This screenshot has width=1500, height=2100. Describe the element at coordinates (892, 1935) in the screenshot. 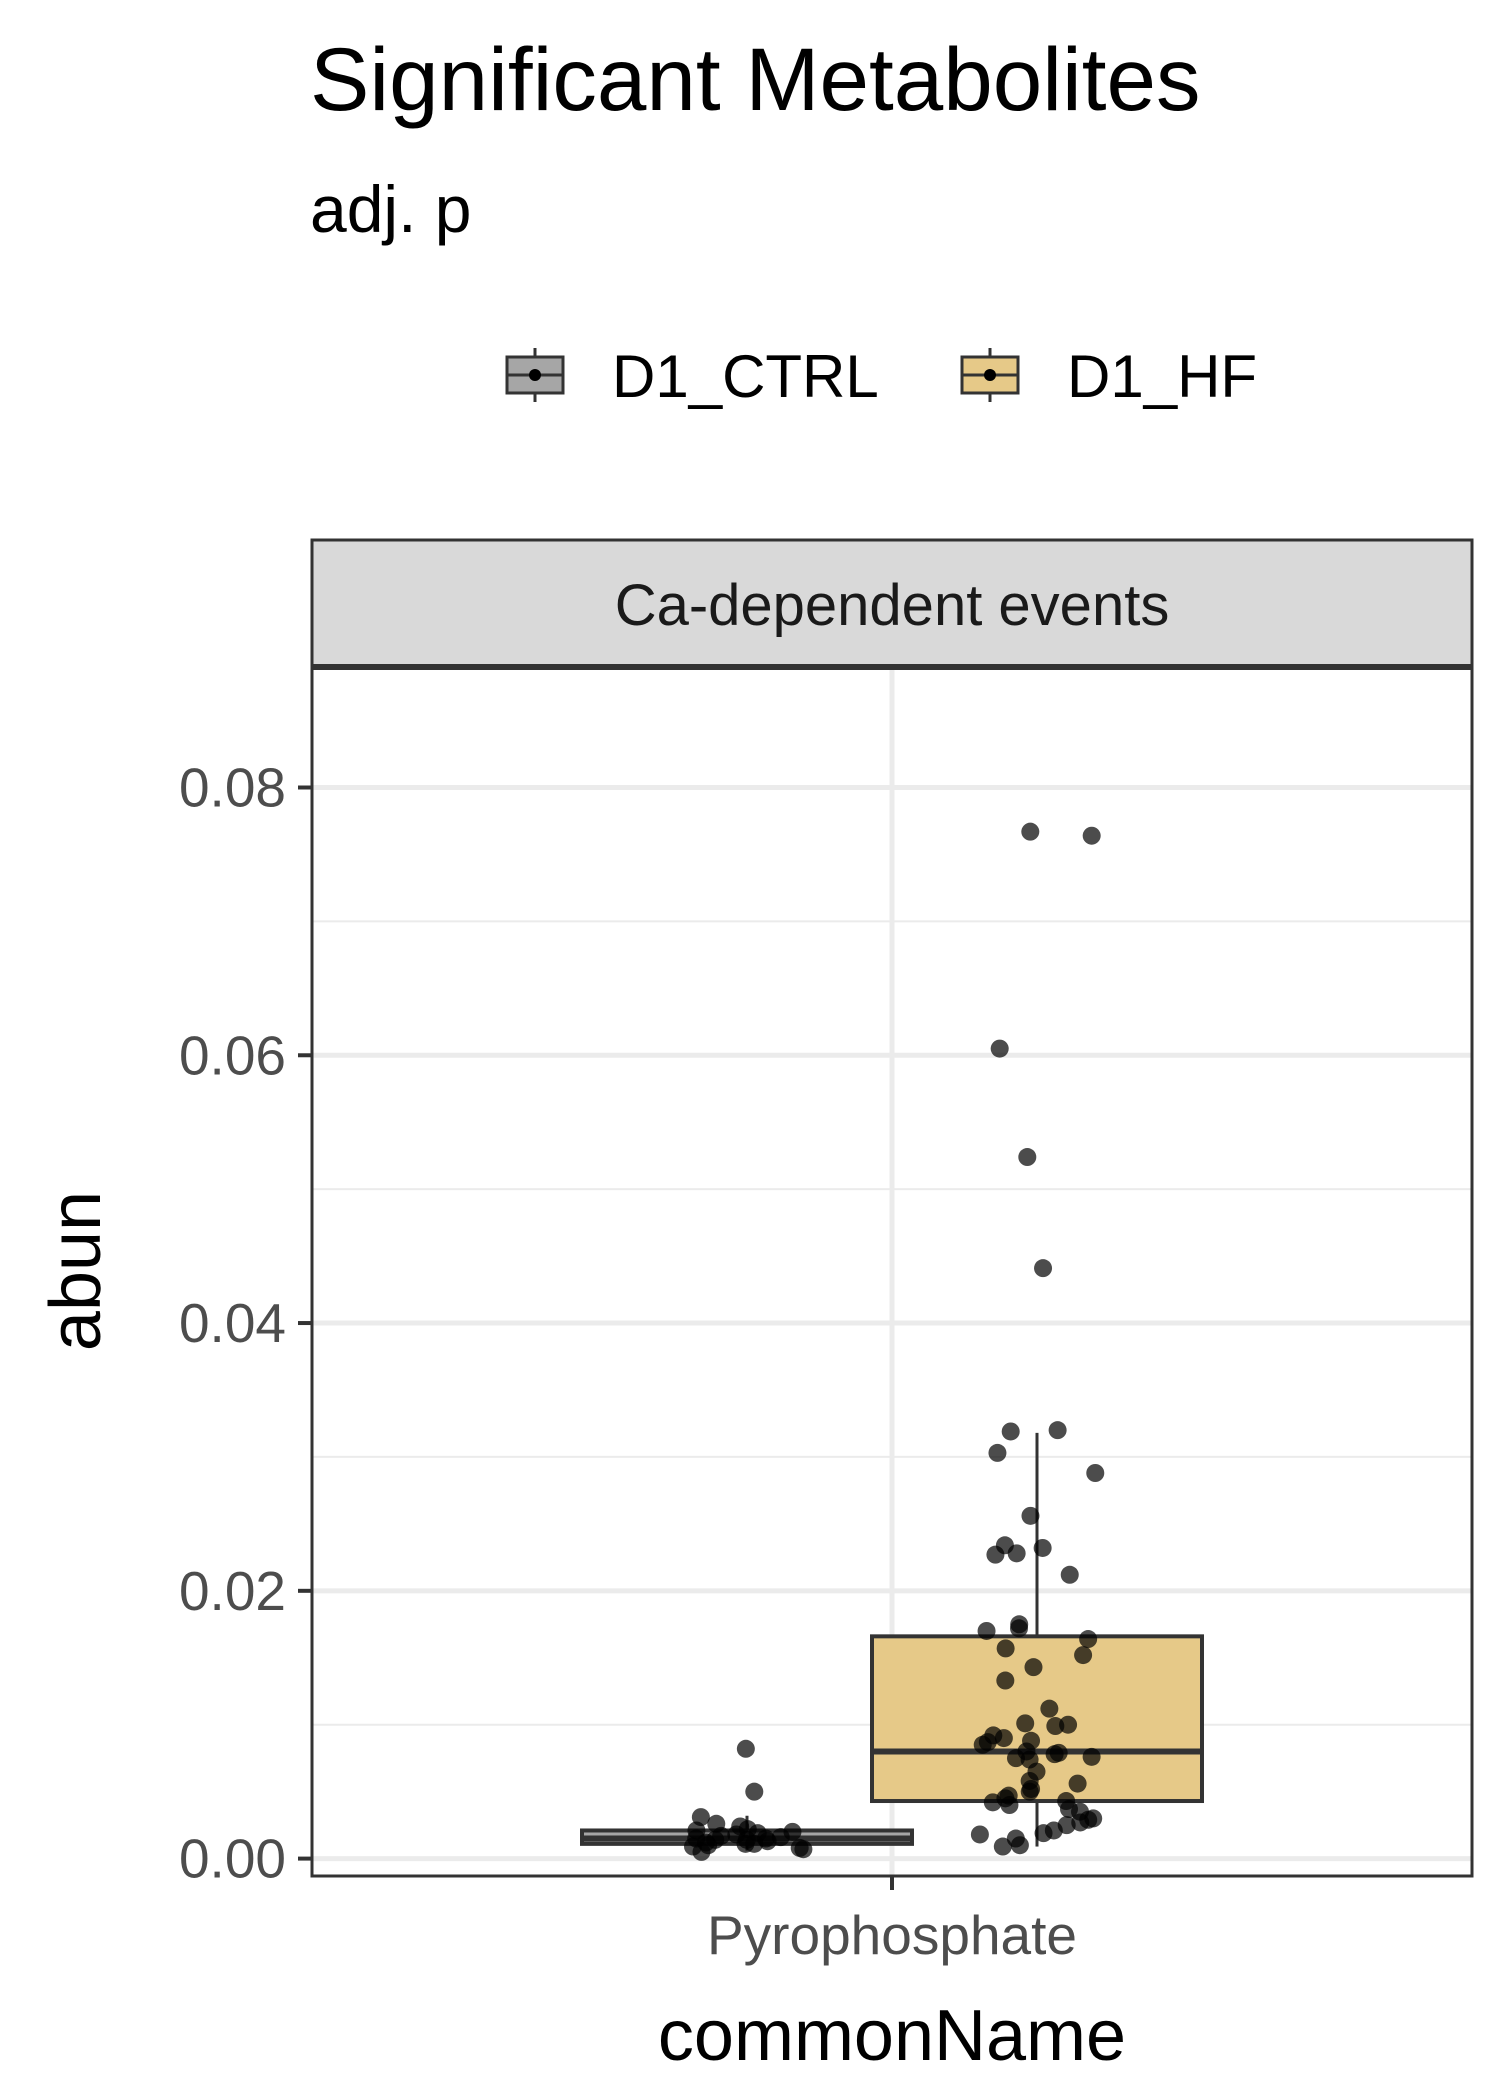

I see `x-tick-label: Pyrophosphate` at that location.